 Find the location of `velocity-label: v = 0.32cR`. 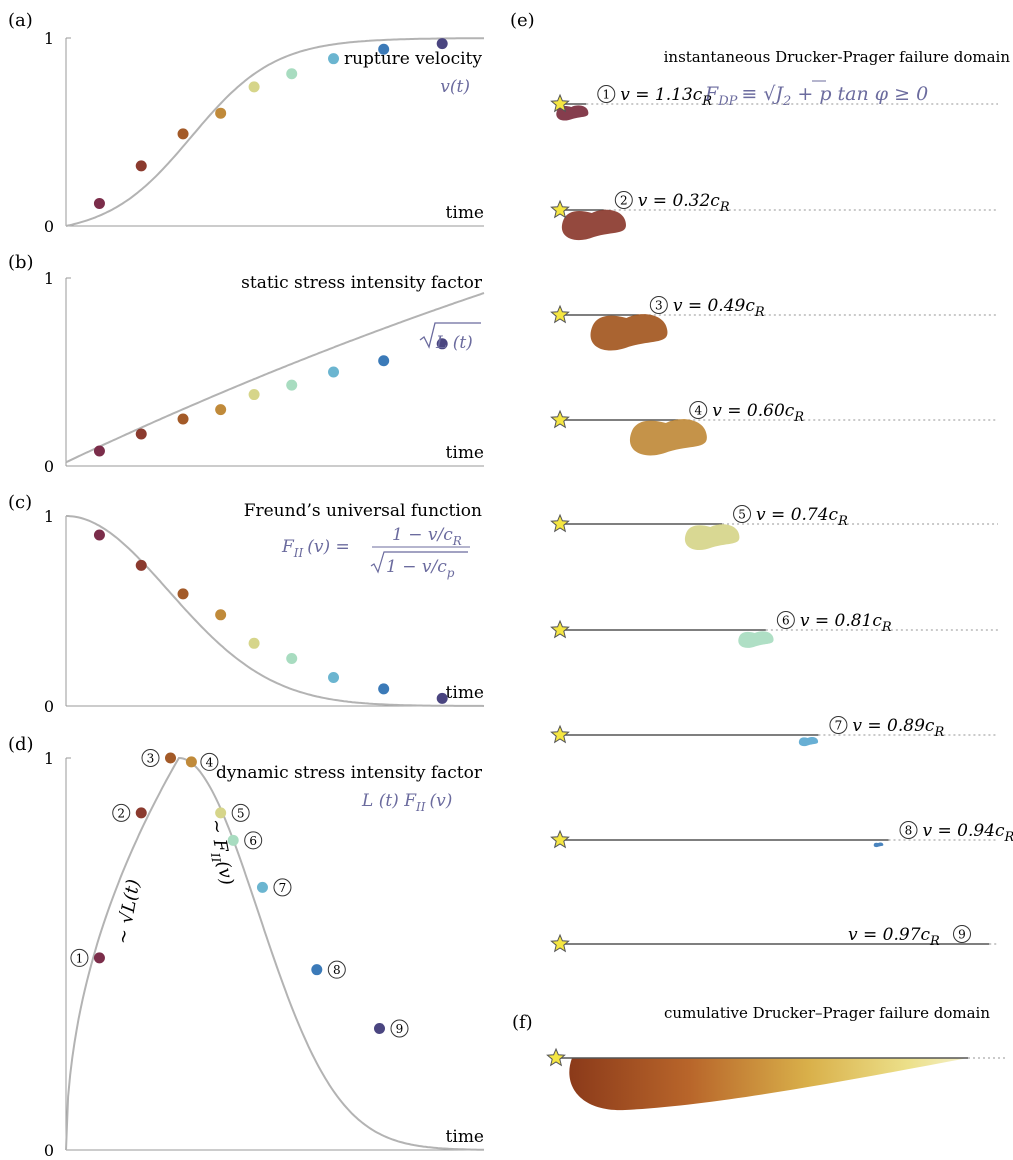

velocity-label: v = 0.32cR is located at coordinates (684, 203).